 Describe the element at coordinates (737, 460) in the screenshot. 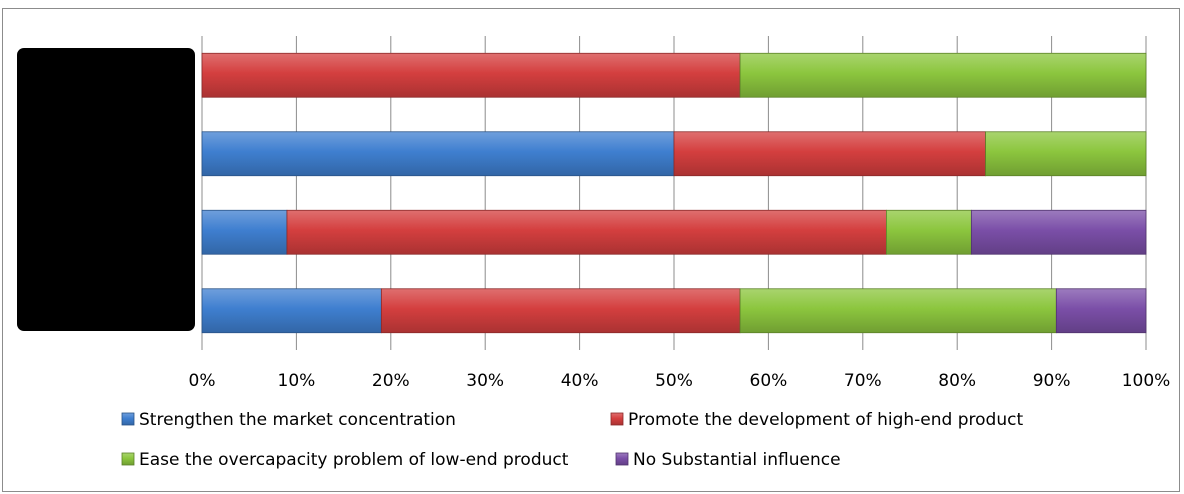

I see `legend-label: No Substantial influence` at that location.